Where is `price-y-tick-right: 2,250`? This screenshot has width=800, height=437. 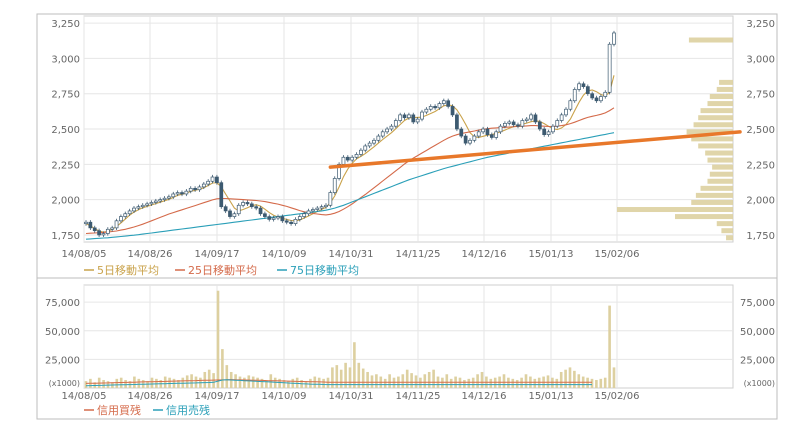
price-y-tick-right: 2,250 is located at coordinates (760, 165).